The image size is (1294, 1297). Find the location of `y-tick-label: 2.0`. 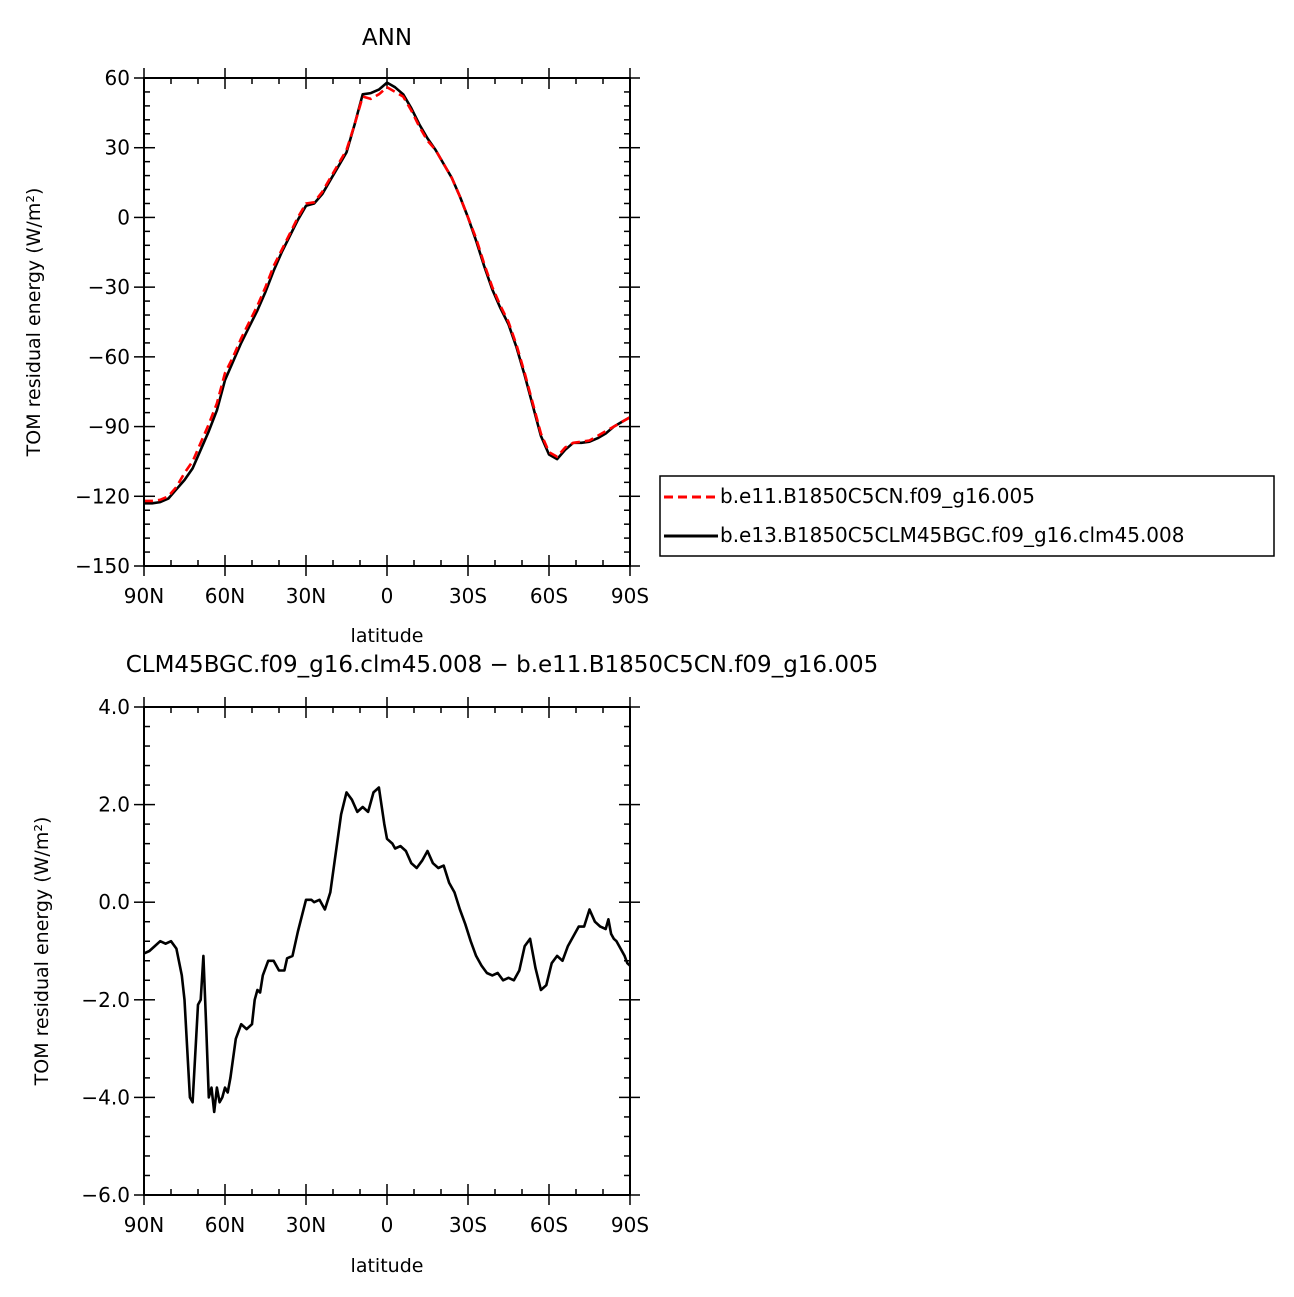

y-tick-label: 2.0 is located at coordinates (114, 805).